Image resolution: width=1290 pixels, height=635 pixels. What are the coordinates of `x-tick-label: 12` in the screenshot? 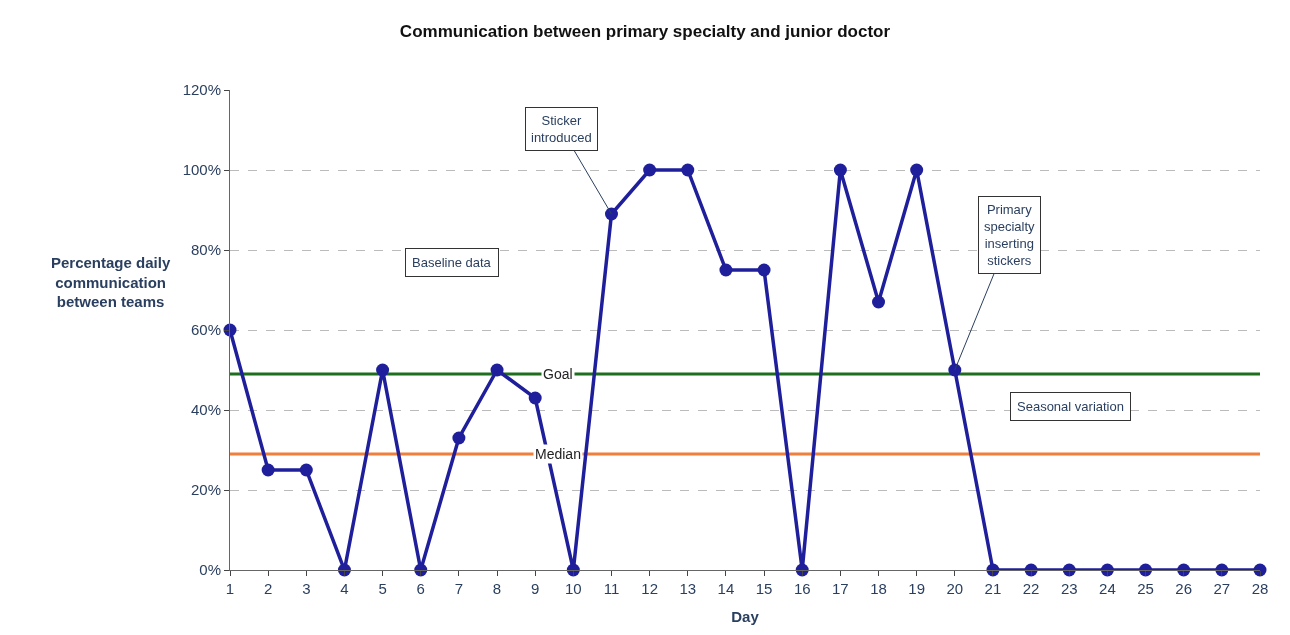 It's located at (649, 588).